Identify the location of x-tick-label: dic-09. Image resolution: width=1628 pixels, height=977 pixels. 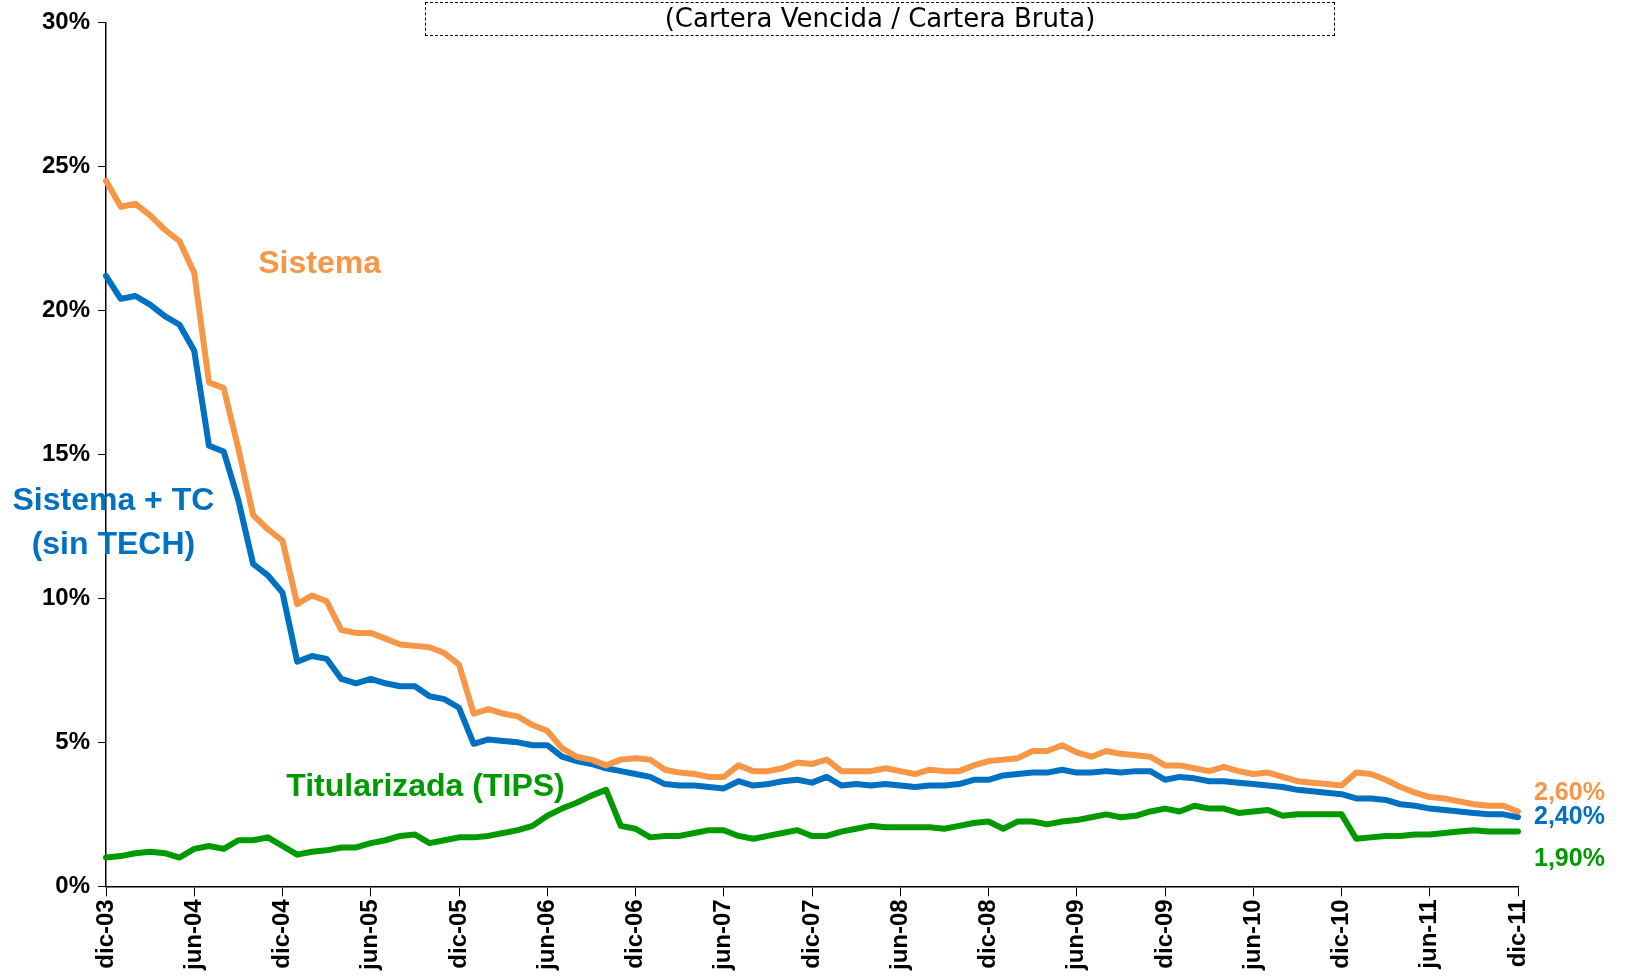
(1163, 934).